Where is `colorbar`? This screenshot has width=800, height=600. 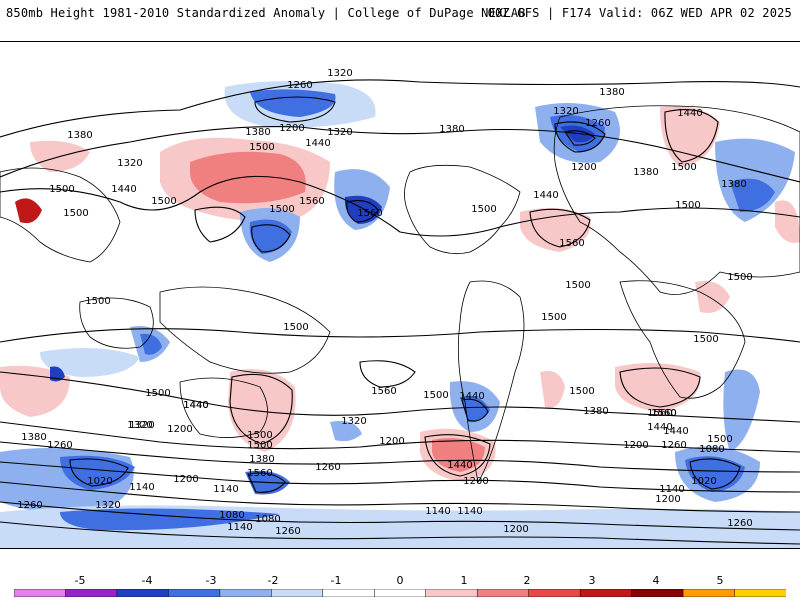 colorbar is located at coordinates (400, 593).